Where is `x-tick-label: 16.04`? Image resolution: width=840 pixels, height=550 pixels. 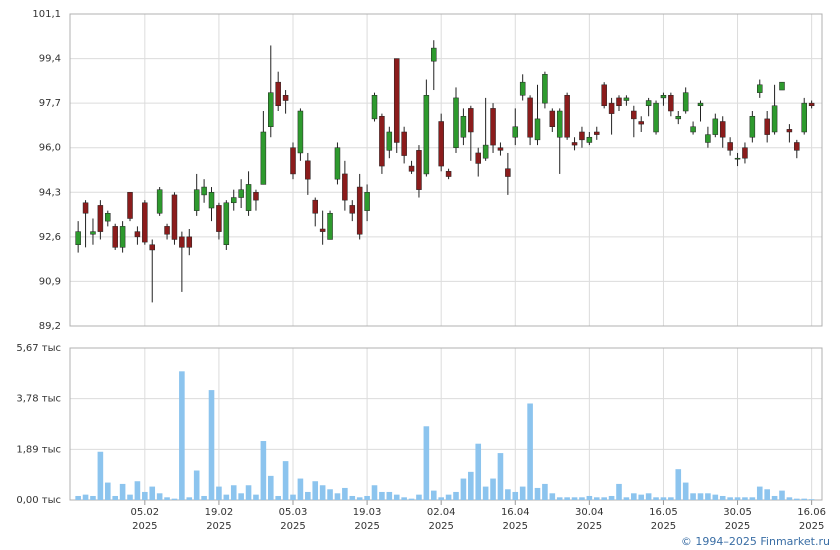
x-tick-label: 16.04 is located at coordinates (515, 512).